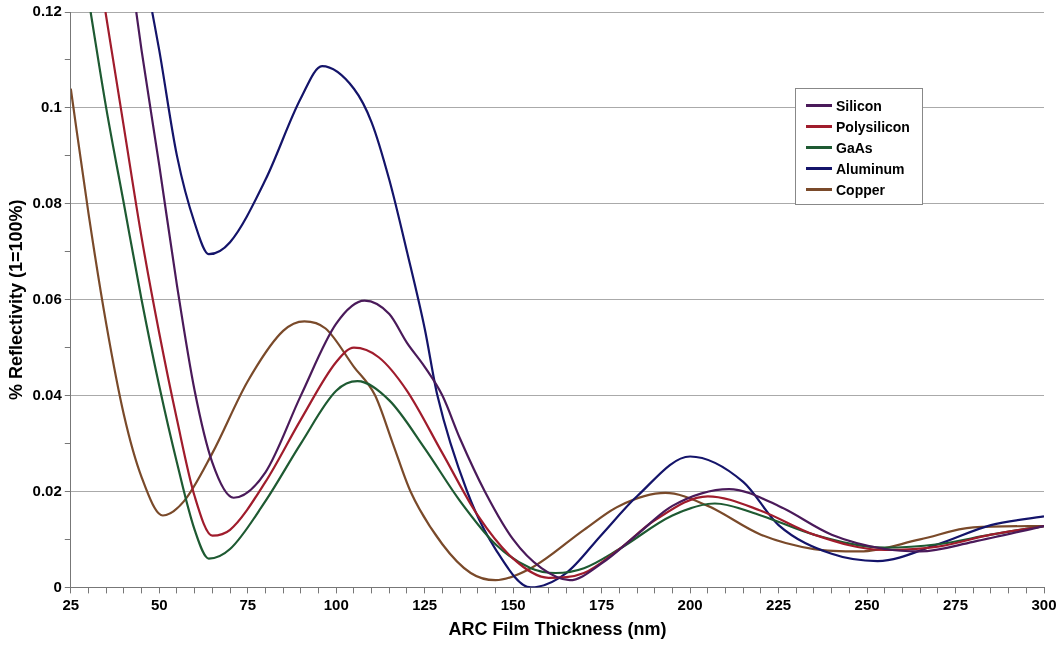 Image resolution: width=1060 pixels, height=647 pixels. Describe the element at coordinates (15, 299) in the screenshot. I see `y-axis-title: % Reflectivity (1=100%)` at that location.